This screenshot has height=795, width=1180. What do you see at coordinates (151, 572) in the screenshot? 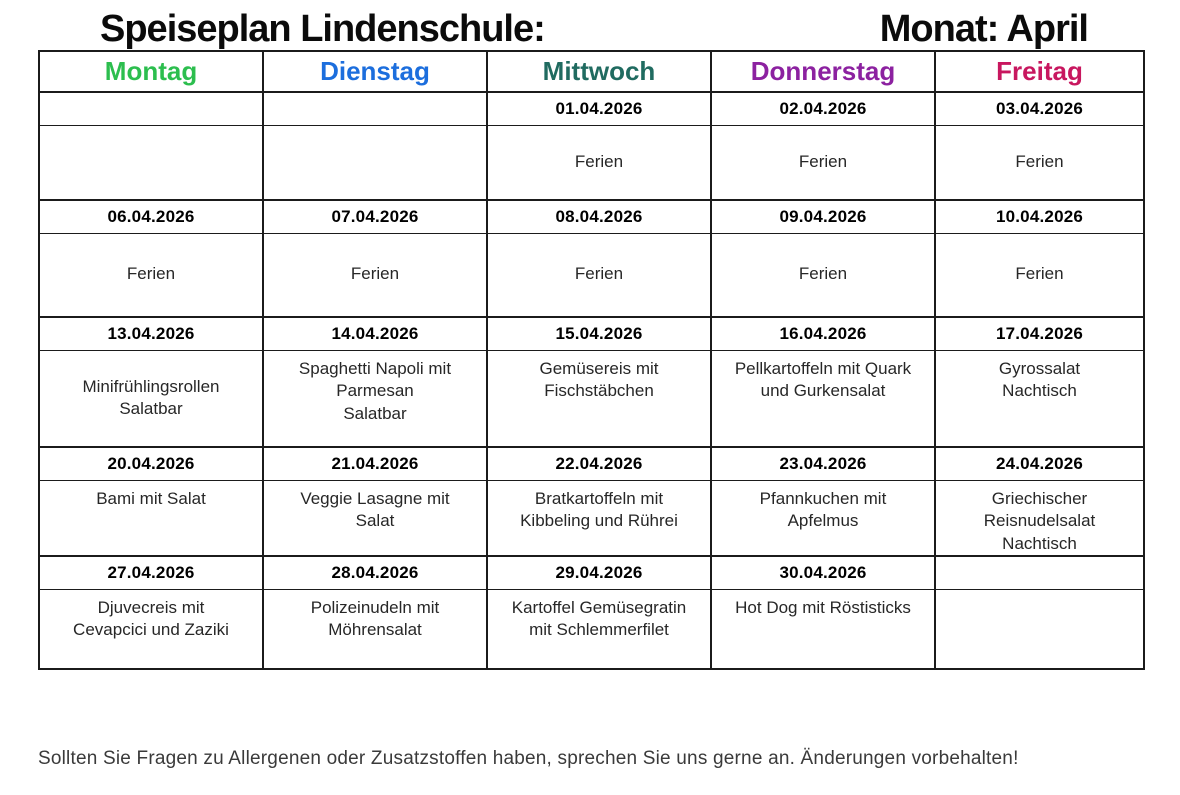
I see `date-cell: 27.04.2026` at bounding box center [151, 572].